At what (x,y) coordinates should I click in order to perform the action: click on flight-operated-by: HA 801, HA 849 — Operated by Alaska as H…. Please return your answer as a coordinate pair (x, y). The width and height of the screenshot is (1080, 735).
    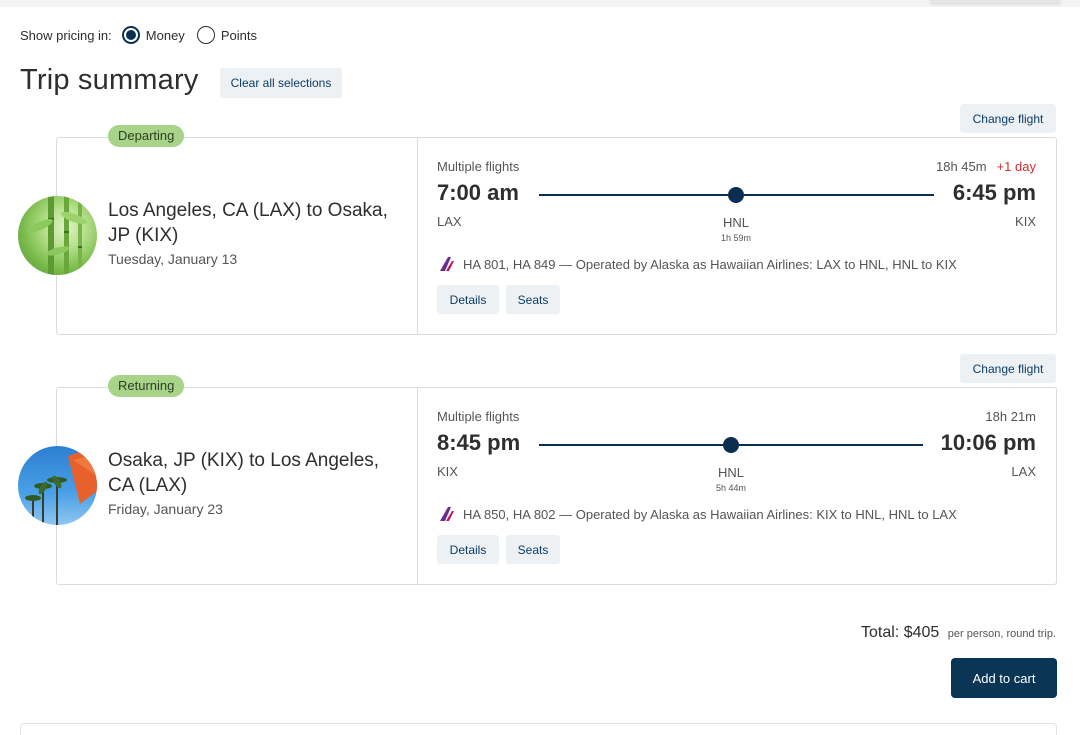
    Looking at the image, I should click on (710, 264).